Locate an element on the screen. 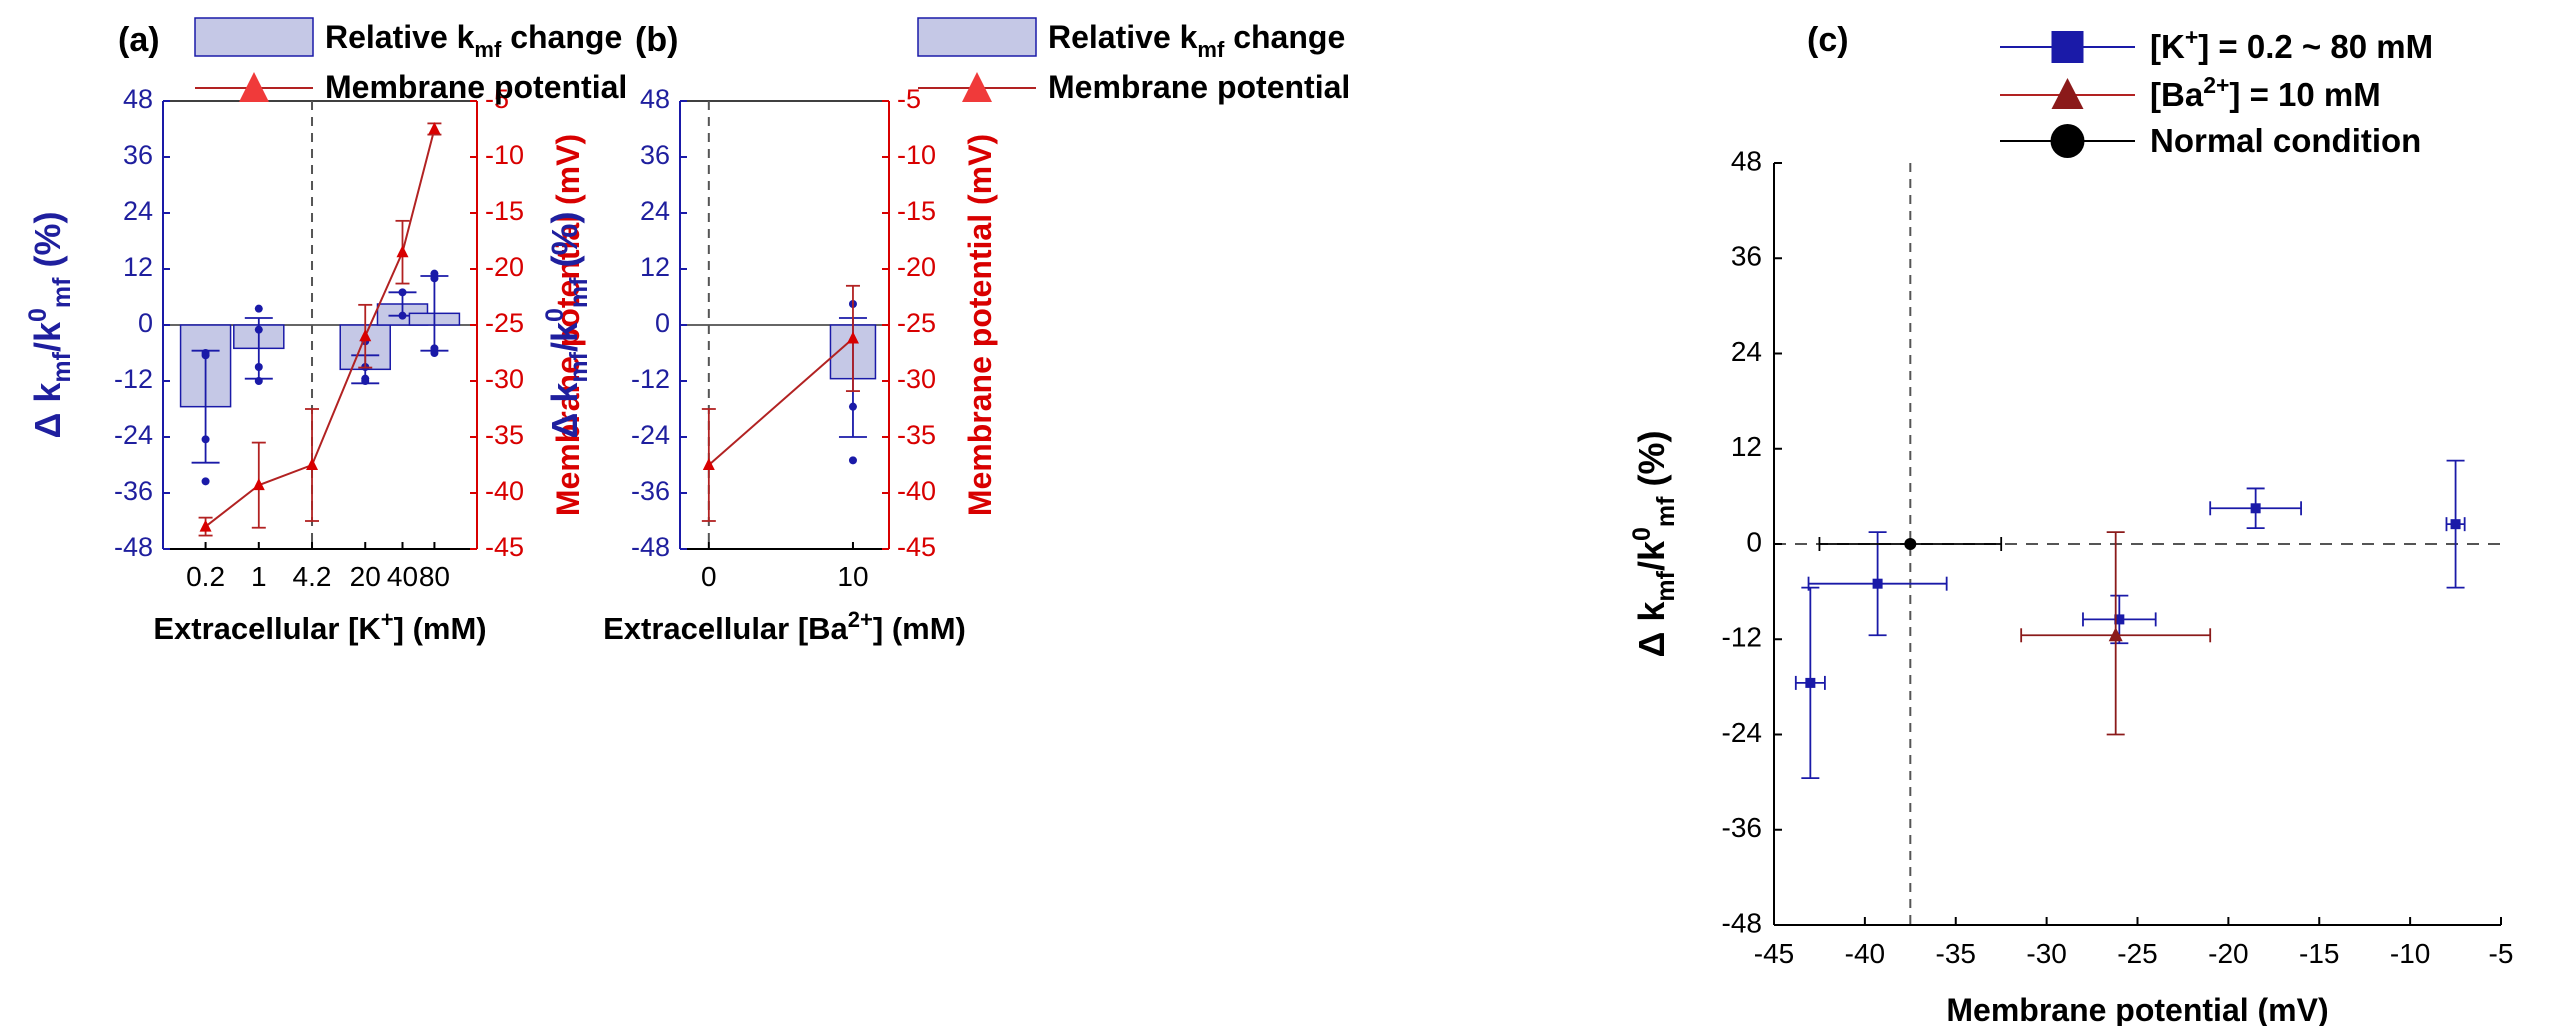 Image resolution: width=2573 pixels, height=1026 pixels. y-tick-label: 36 is located at coordinates (1746, 256).